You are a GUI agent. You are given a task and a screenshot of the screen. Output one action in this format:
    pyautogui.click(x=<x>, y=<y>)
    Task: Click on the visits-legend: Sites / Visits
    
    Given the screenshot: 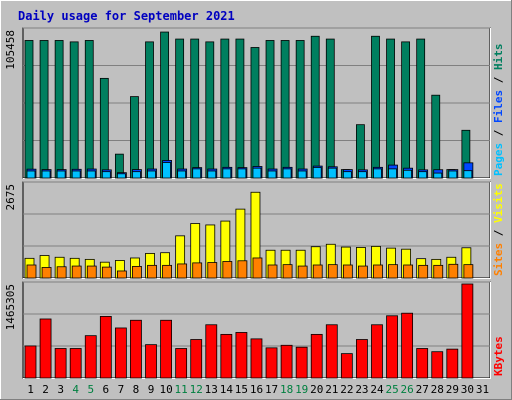 What is the action you would take?
    pyautogui.click(x=498, y=229)
    